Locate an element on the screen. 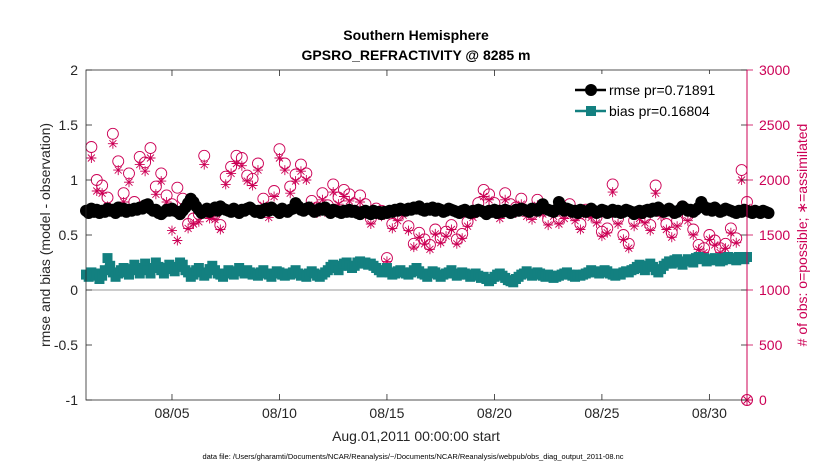  left-tick-label: 2 is located at coordinates (74, 70).